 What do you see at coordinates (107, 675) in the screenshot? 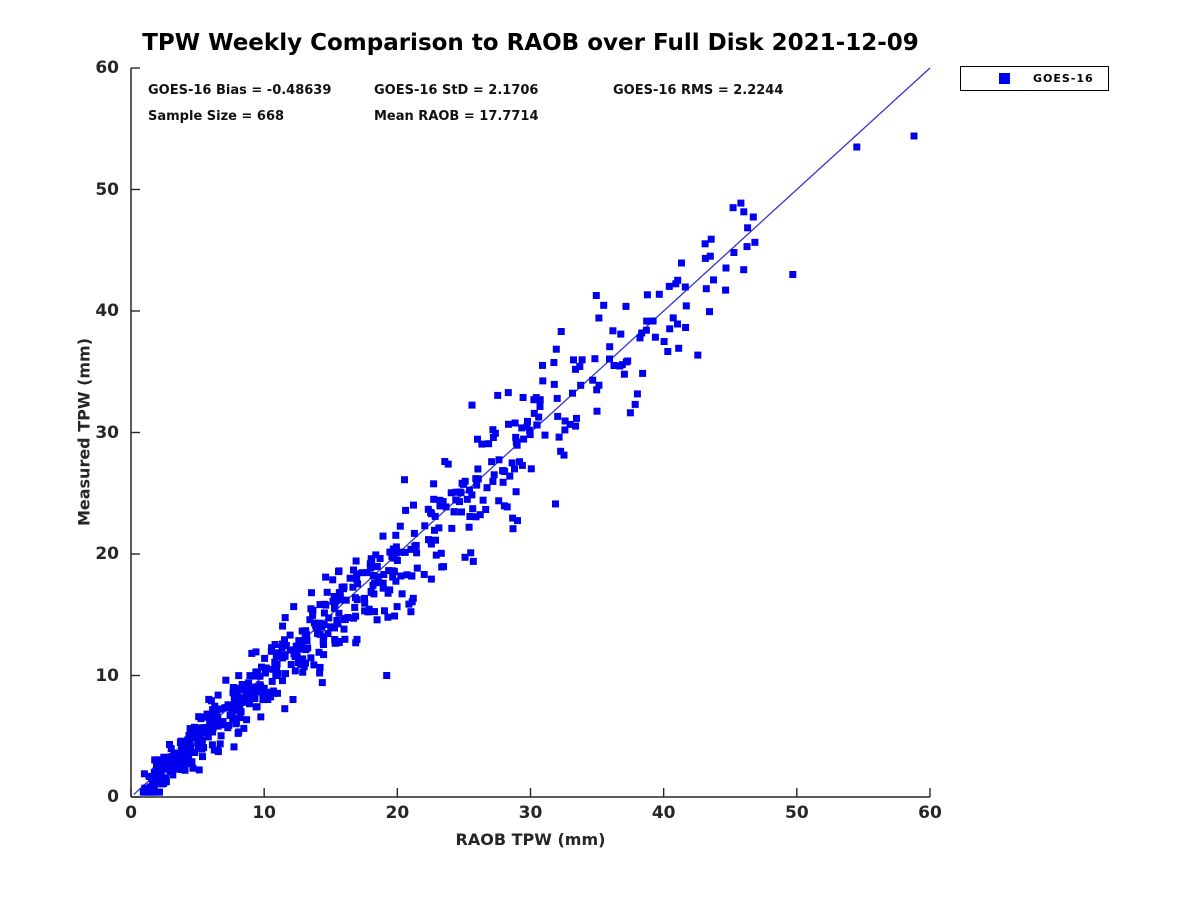
I see `y-tick-label: 10` at bounding box center [107, 675].